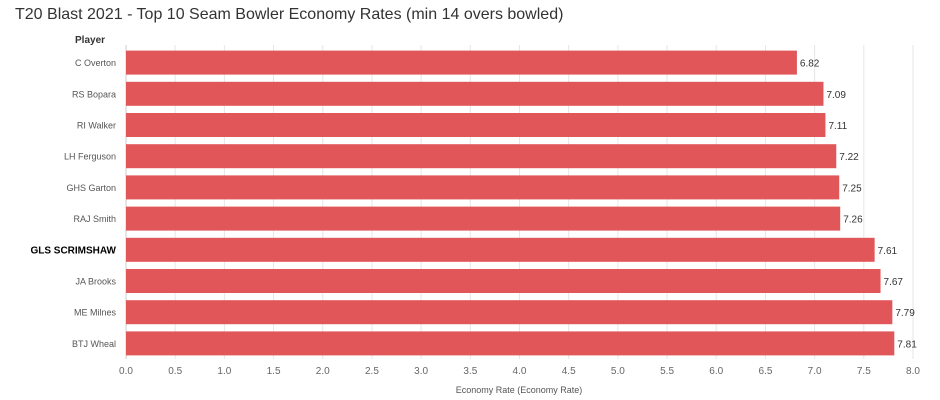 The height and width of the screenshot is (400, 940). Describe the element at coordinates (810, 64) in the screenshot. I see `data-label: 6.82` at that location.